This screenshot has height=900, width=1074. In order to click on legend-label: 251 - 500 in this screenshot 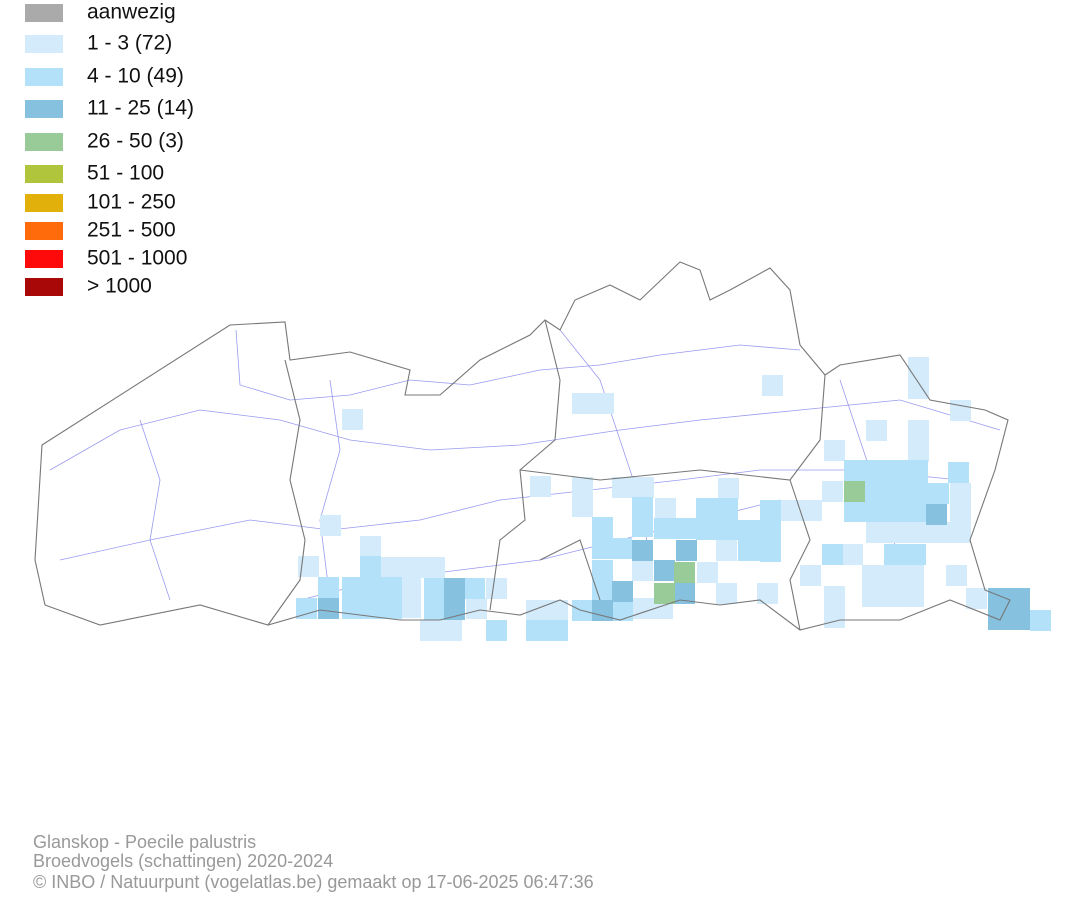, I will do `click(131, 230)`.